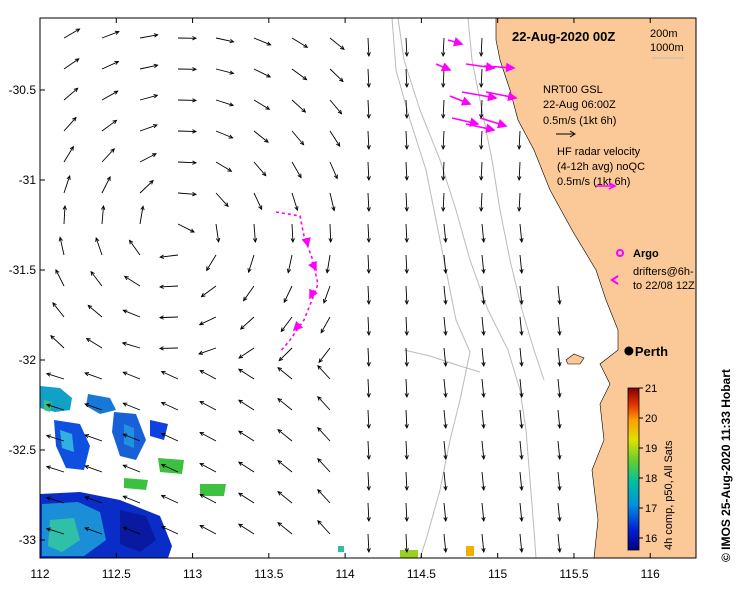  What do you see at coordinates (629, 351) in the screenshot?
I see `perth-marker-icon` at bounding box center [629, 351].